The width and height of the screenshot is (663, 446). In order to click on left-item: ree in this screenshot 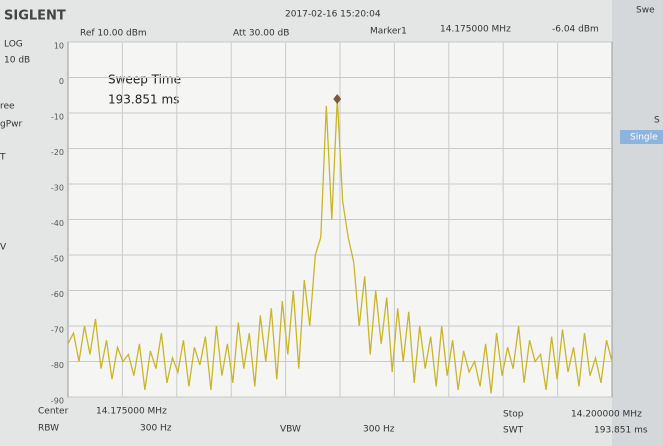, I will do `click(7, 107)`.